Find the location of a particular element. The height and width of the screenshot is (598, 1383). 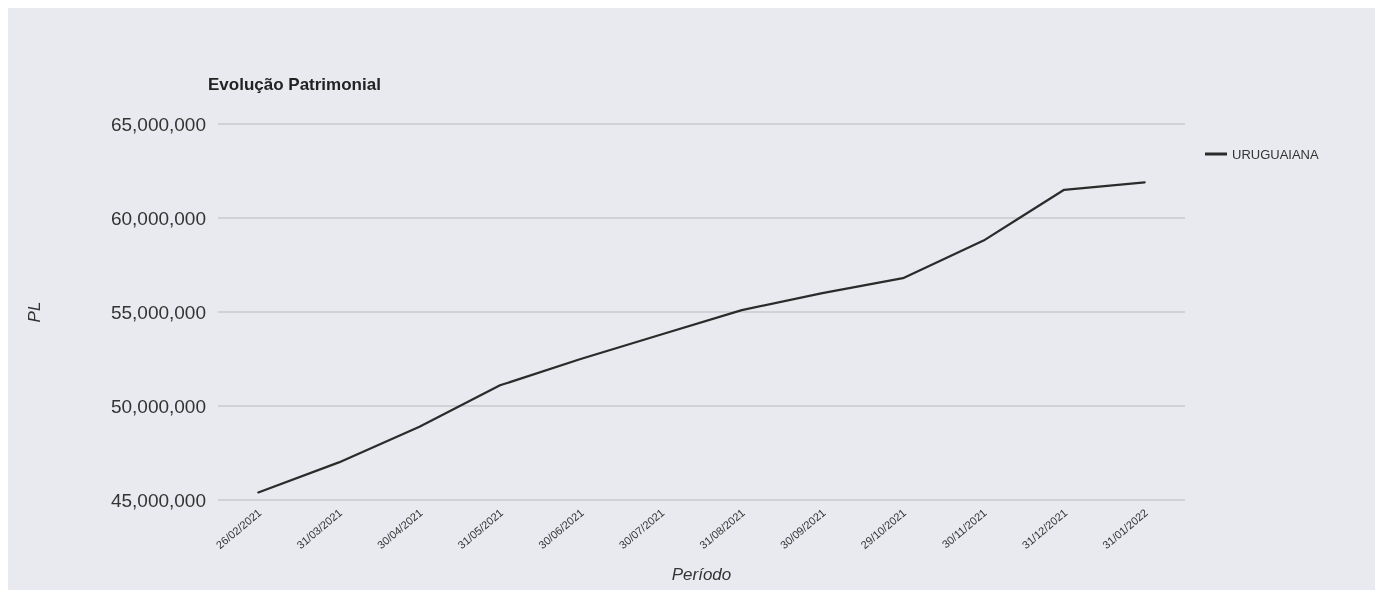

y-tick-label: 55,000,000 is located at coordinates (158, 312).